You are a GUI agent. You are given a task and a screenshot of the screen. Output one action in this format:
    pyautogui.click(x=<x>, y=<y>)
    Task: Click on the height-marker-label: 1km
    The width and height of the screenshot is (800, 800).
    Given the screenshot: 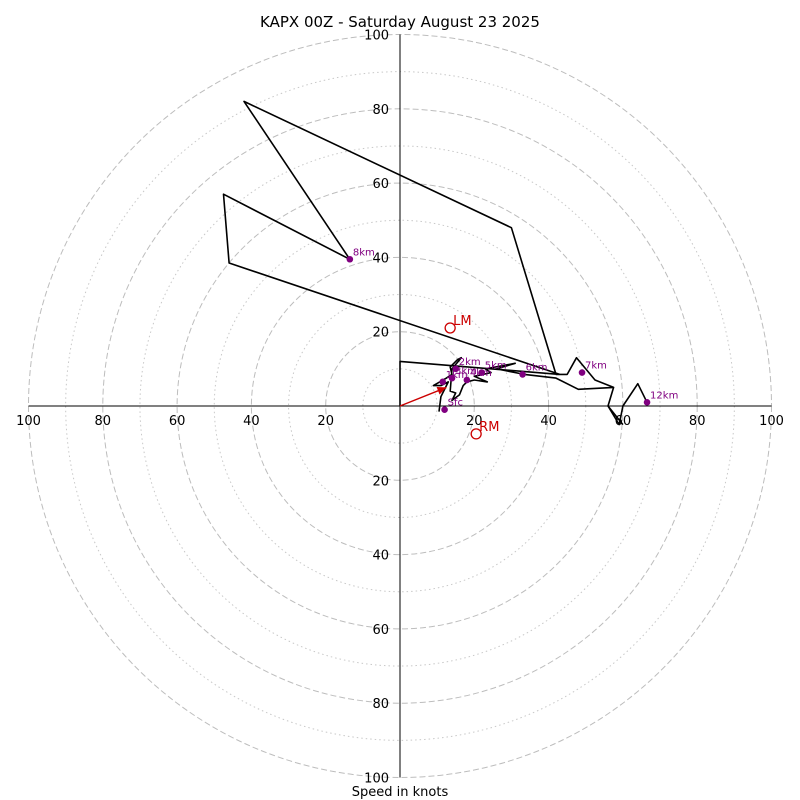 What is the action you would take?
    pyautogui.click(x=457, y=375)
    